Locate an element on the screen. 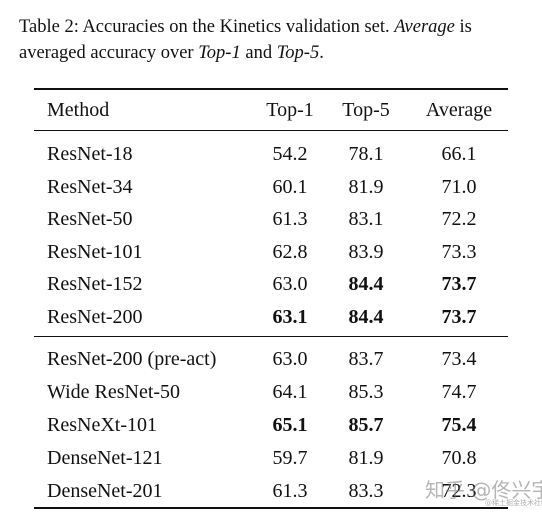 The image size is (542, 521). caption-suffix: . is located at coordinates (321, 53).